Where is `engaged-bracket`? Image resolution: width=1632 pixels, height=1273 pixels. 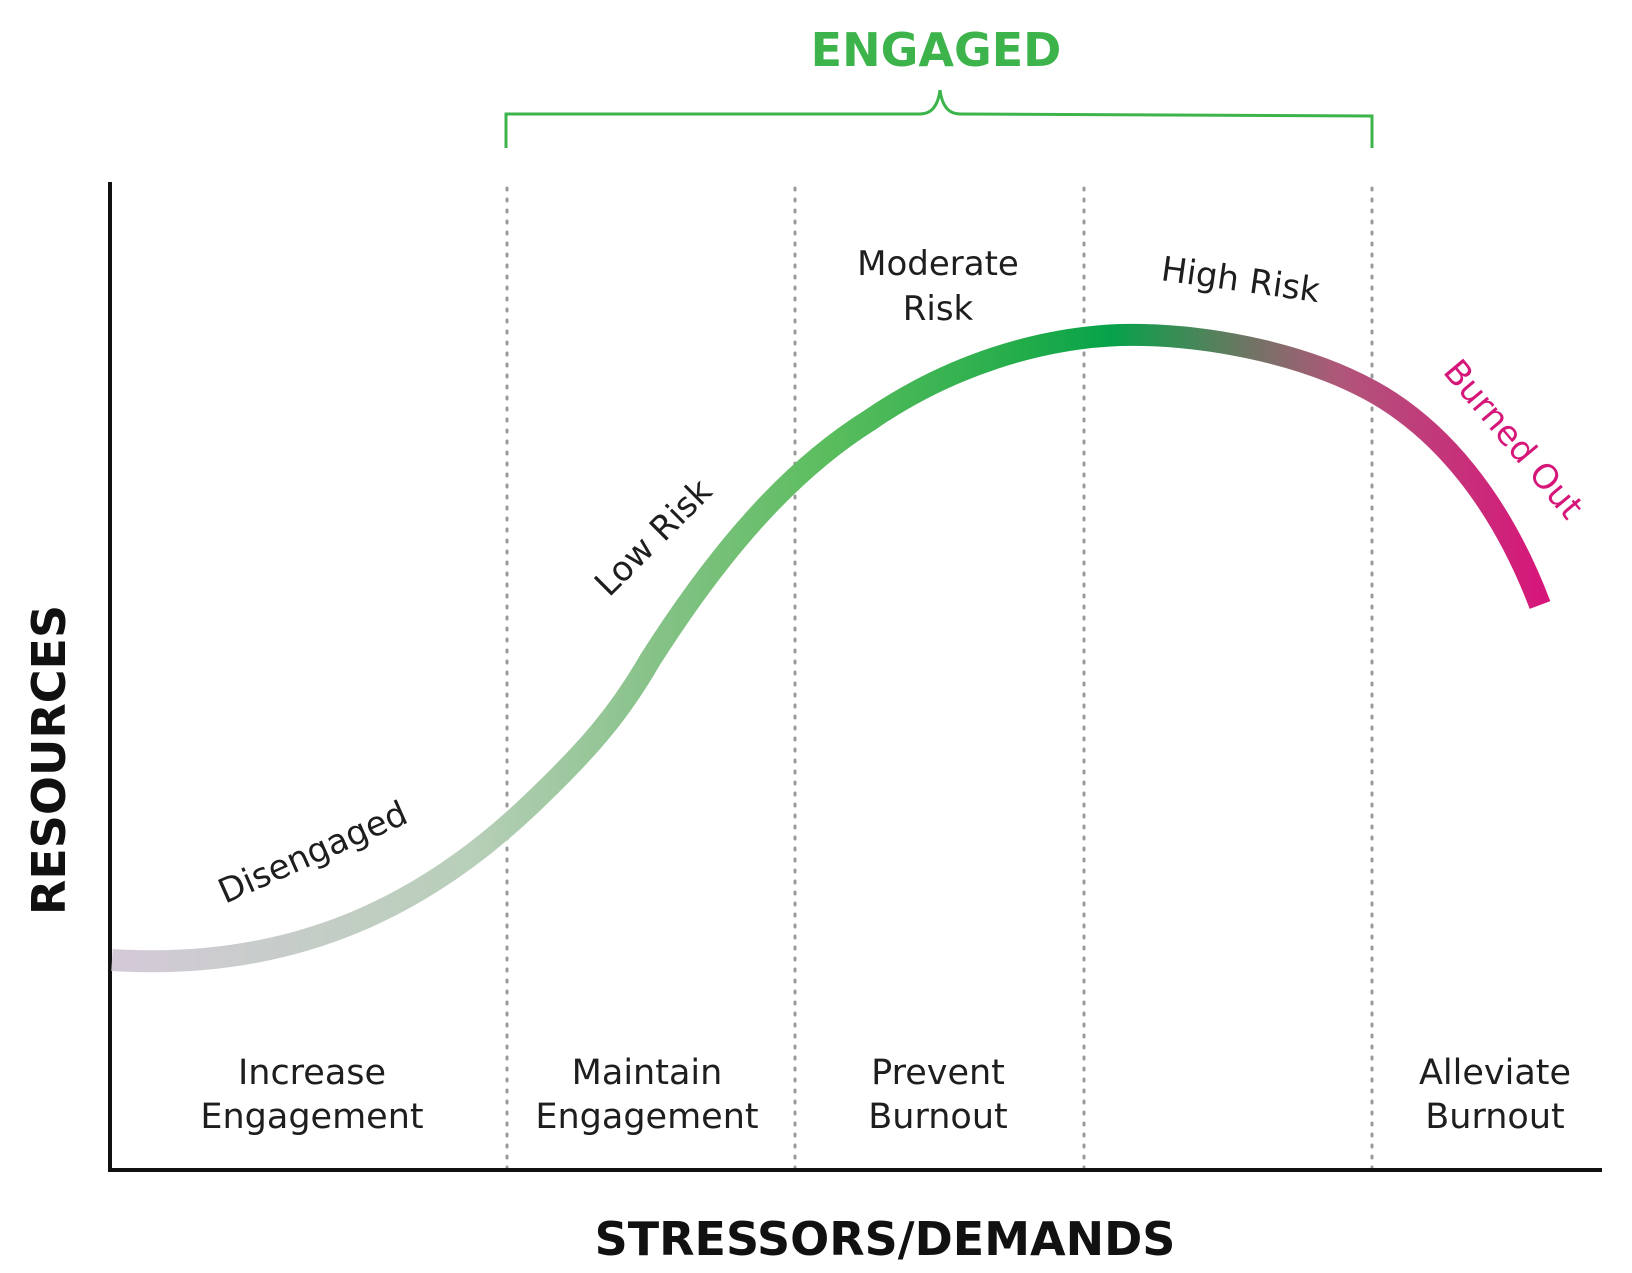 engaged-bracket is located at coordinates (939, 118).